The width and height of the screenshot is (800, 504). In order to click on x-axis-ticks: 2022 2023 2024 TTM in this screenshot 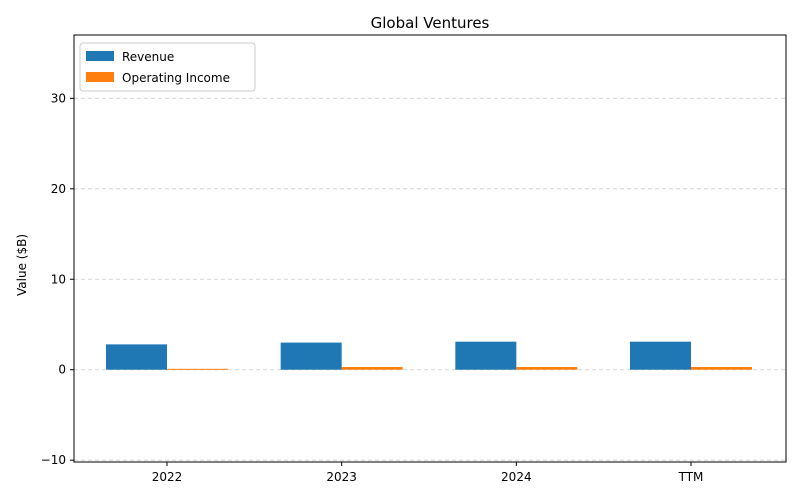, I will do `click(428, 473)`.